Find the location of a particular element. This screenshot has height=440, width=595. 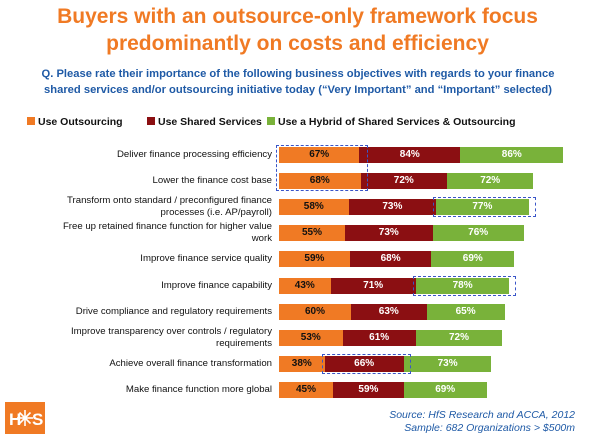

bar-segment-use-shared-services: 61% is located at coordinates (379, 337).